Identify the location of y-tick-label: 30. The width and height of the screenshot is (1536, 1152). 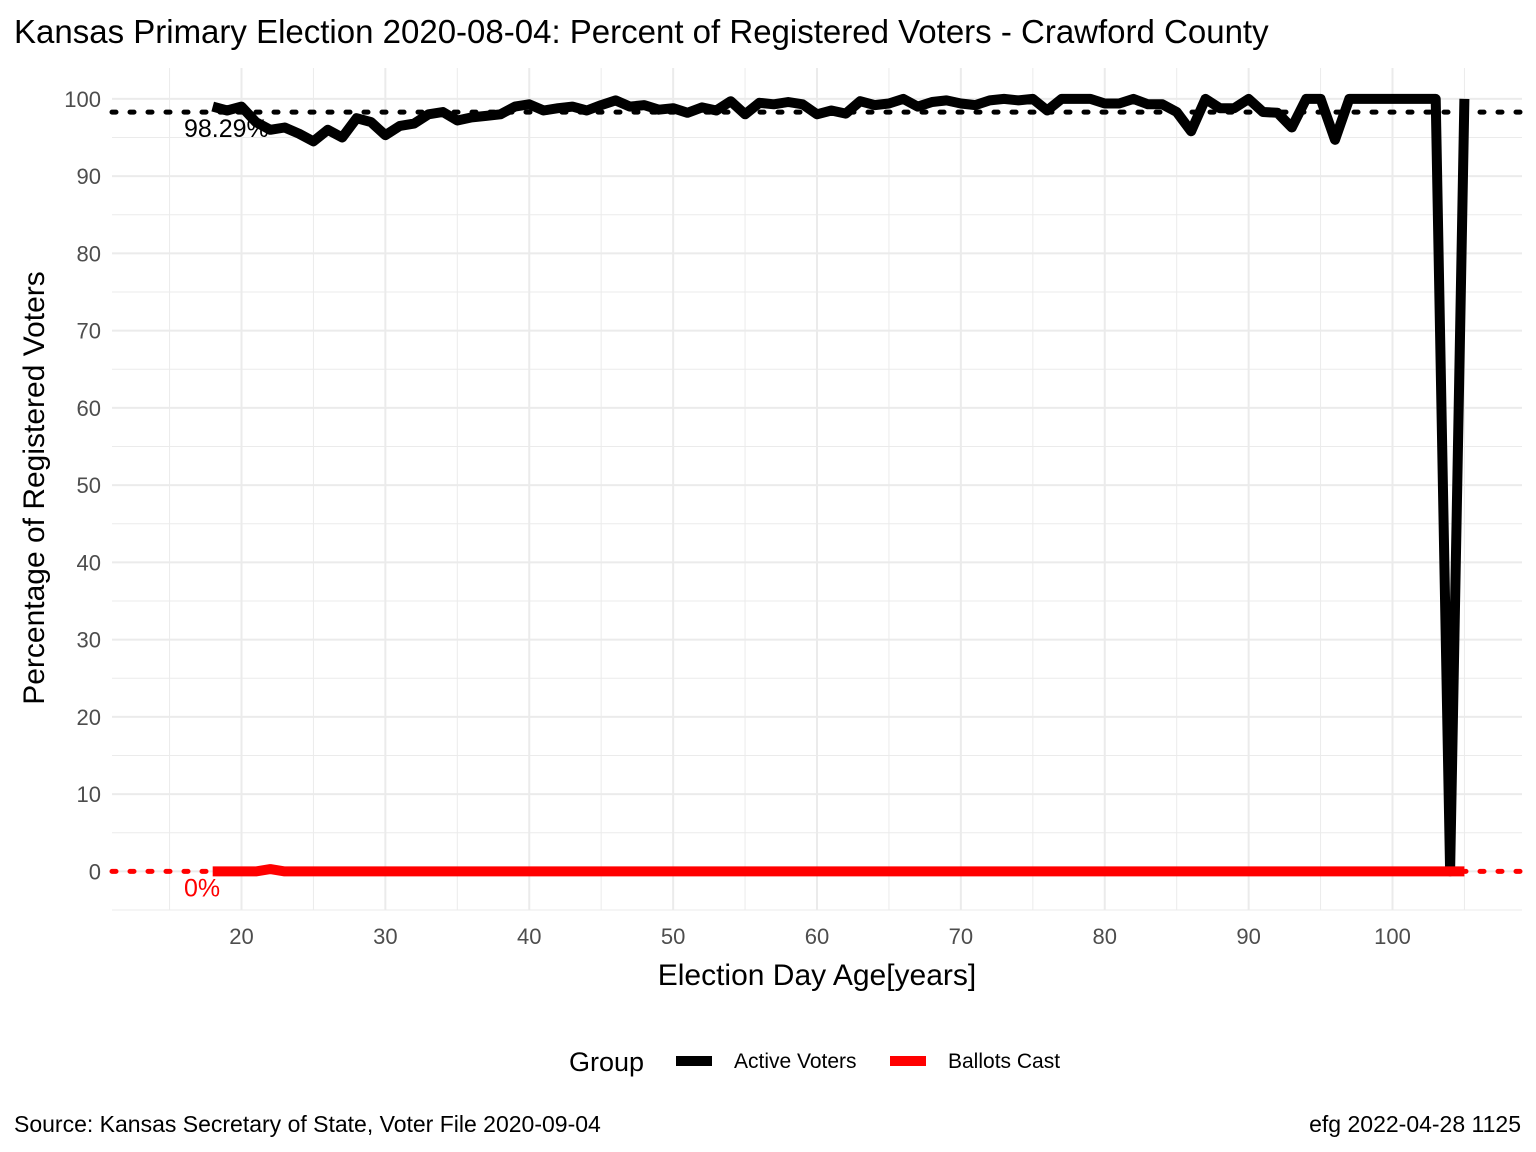
(89, 640).